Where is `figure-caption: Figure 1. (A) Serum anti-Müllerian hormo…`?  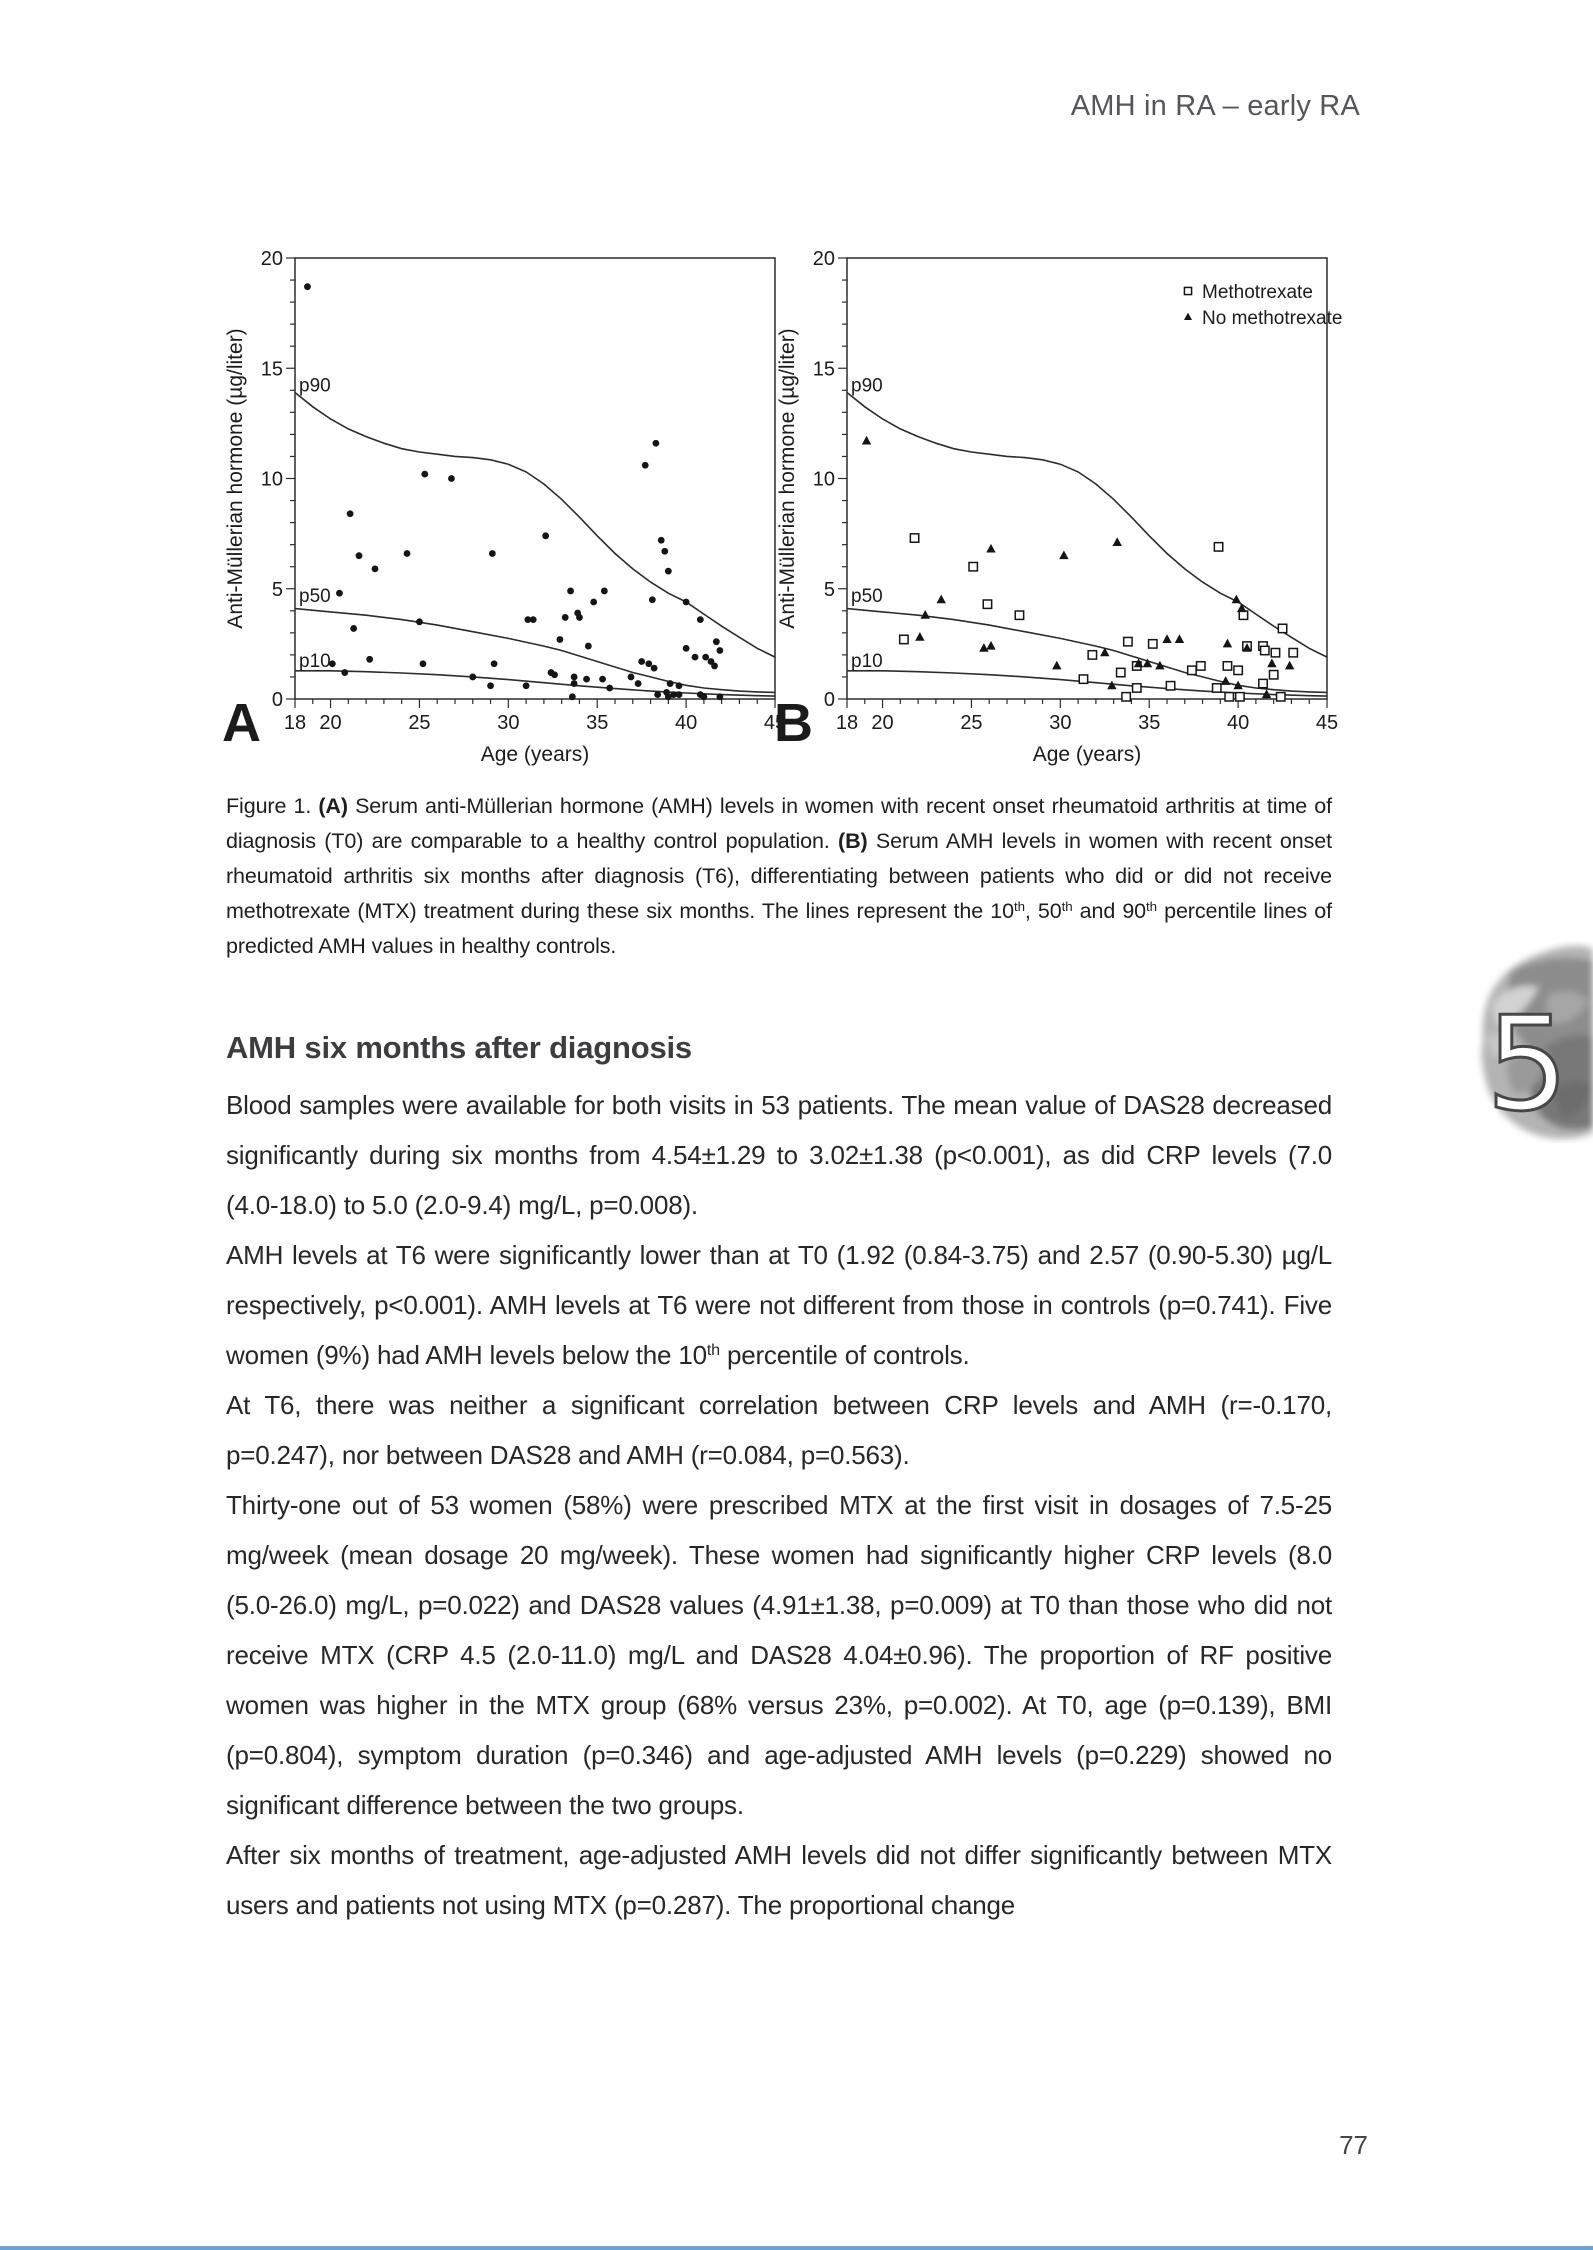 figure-caption: Figure 1. (A) Serum anti-Müllerian hormo… is located at coordinates (779, 876).